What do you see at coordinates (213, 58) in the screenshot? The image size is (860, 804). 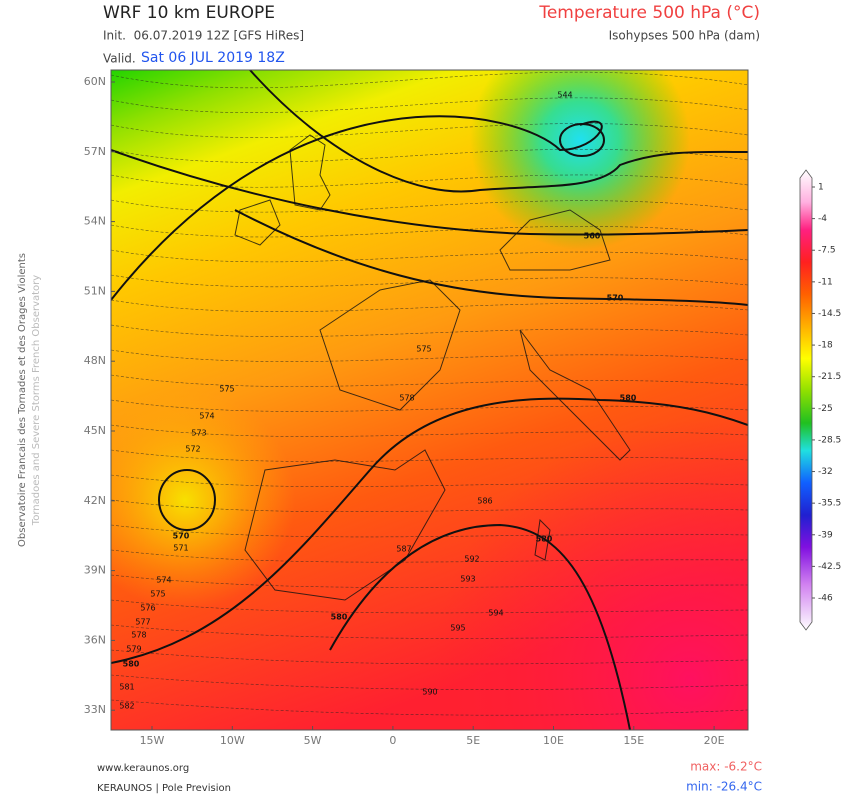 I see `valid: Sat 06 JUL 2019 18Z` at bounding box center [213, 58].